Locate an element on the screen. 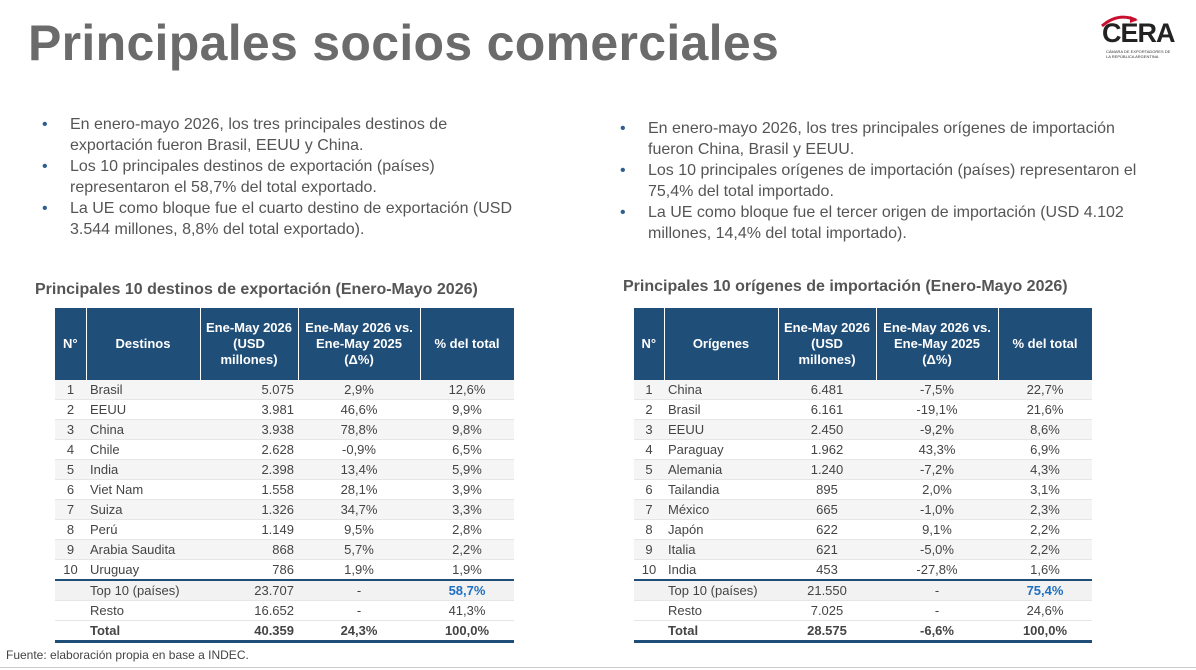  table-row: 6 Tailandia 895 2,0% 3,1% is located at coordinates (863, 489).